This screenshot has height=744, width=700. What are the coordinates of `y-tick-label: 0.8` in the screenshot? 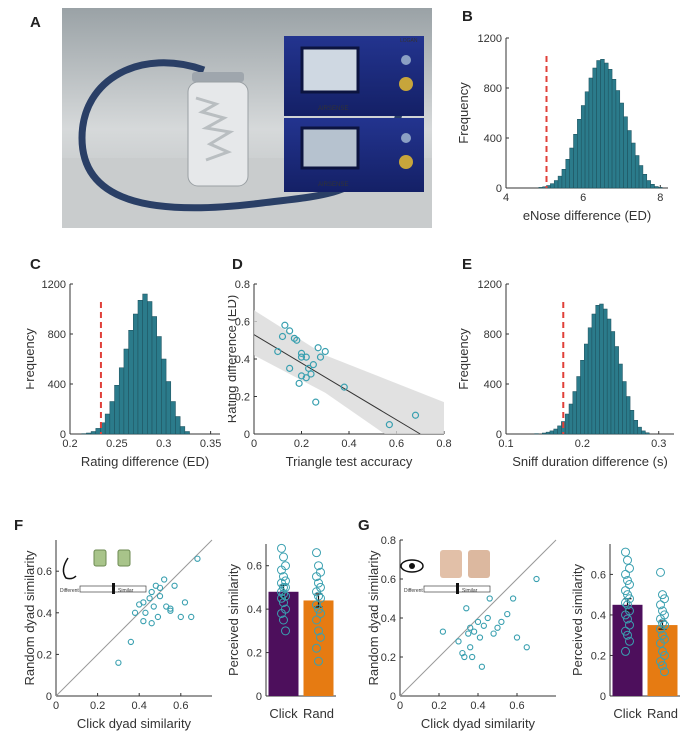 It's located at (242, 285).